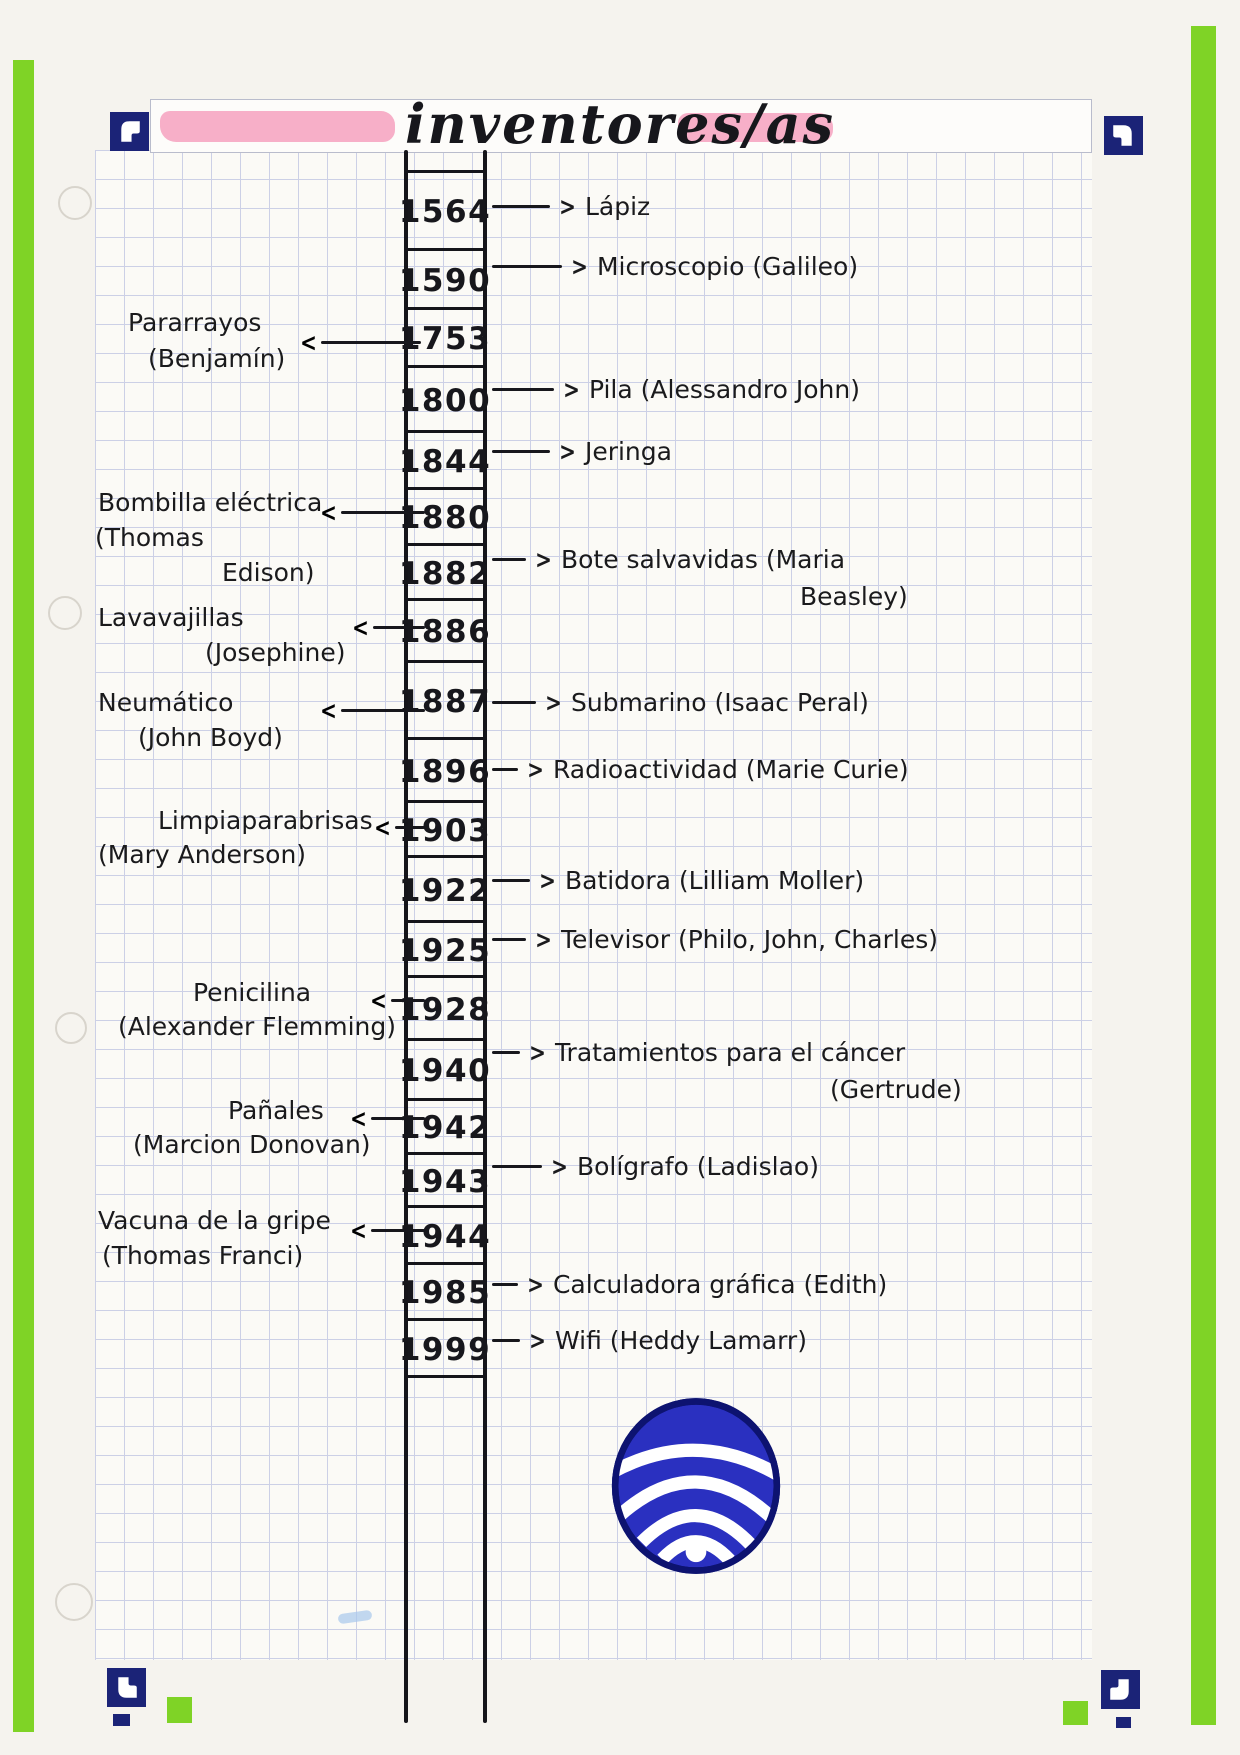 The image size is (1240, 1755). I want to click on year-label: 1903, so click(445, 830).